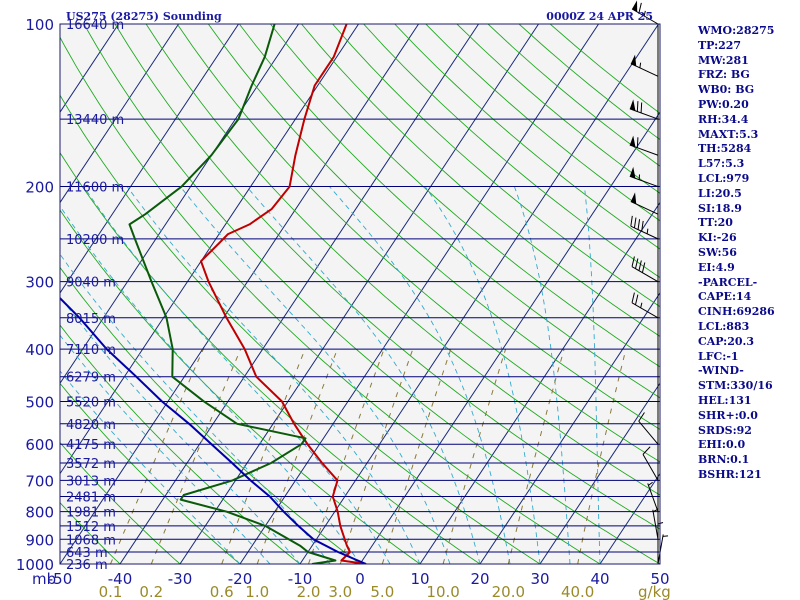 The image size is (800, 600). I want to click on index-line: KI:-26, so click(717, 238).